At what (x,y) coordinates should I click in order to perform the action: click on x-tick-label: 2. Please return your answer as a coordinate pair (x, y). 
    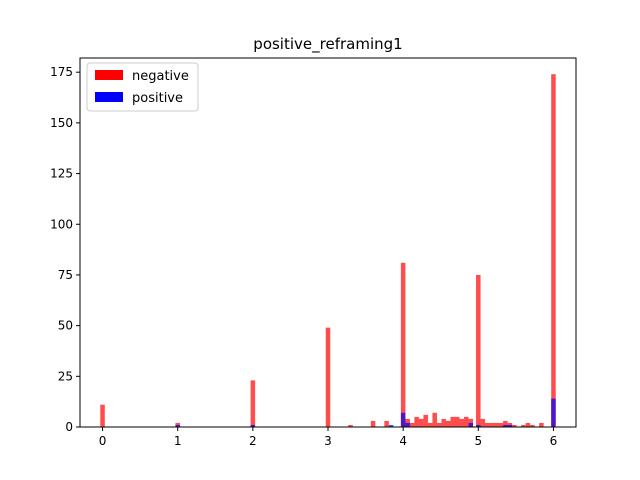
    Looking at the image, I should click on (253, 441).